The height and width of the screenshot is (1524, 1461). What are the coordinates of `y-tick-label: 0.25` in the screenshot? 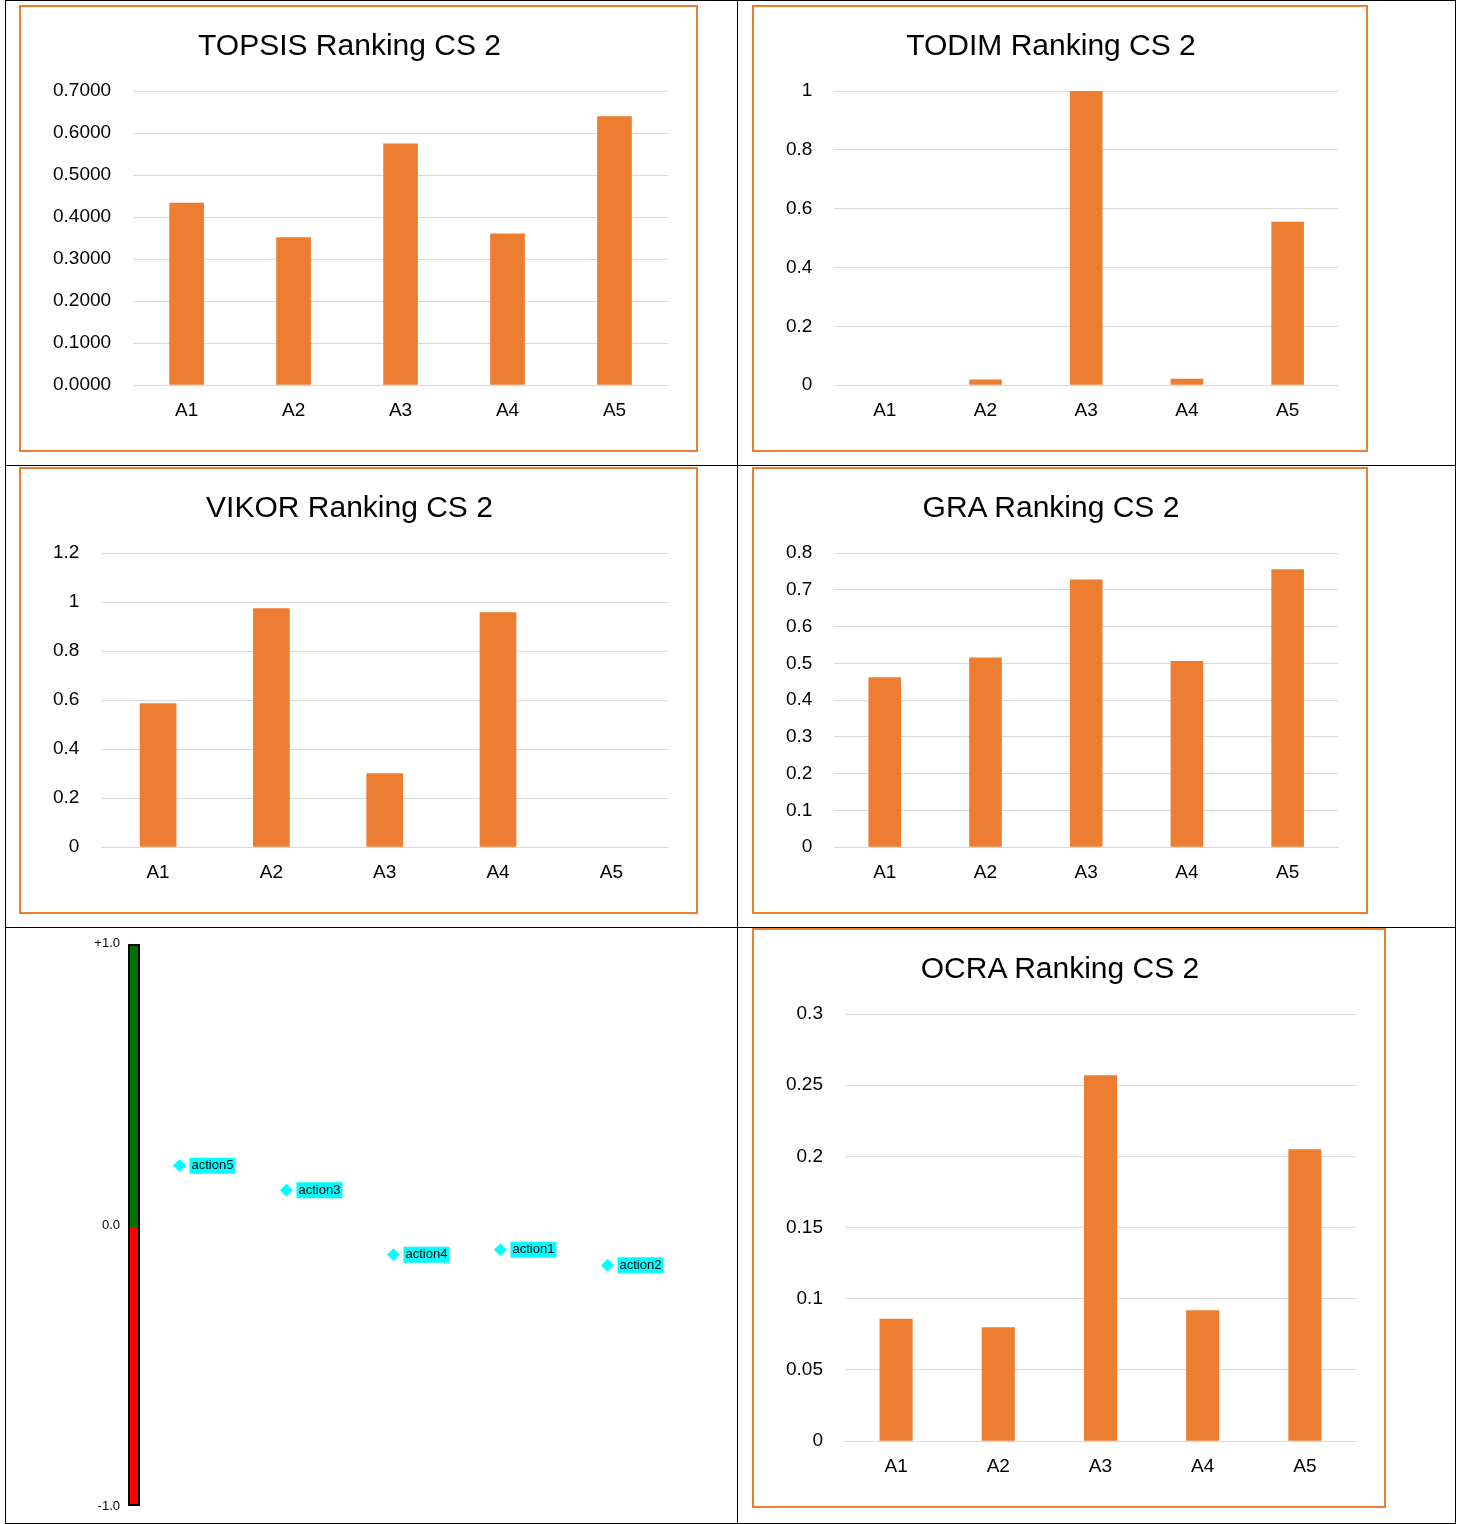 It's located at (804, 1084).